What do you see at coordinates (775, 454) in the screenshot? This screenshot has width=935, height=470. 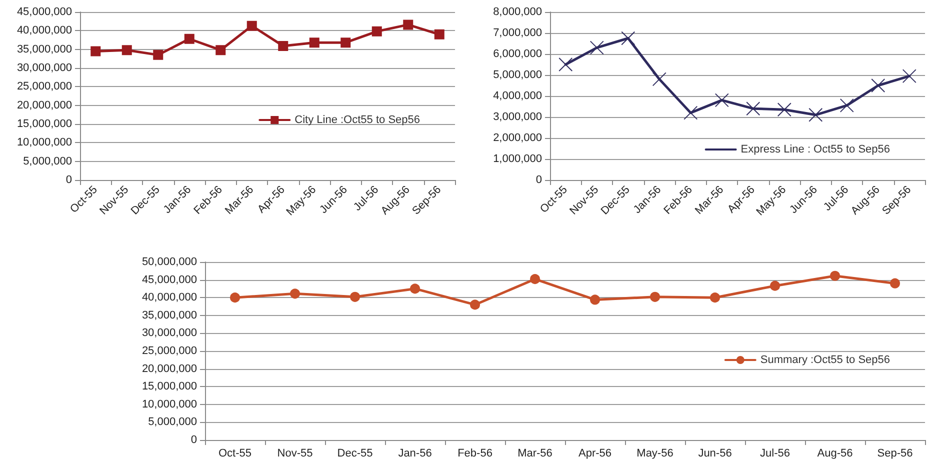 I see `x-tick-label: Jul-56` at bounding box center [775, 454].